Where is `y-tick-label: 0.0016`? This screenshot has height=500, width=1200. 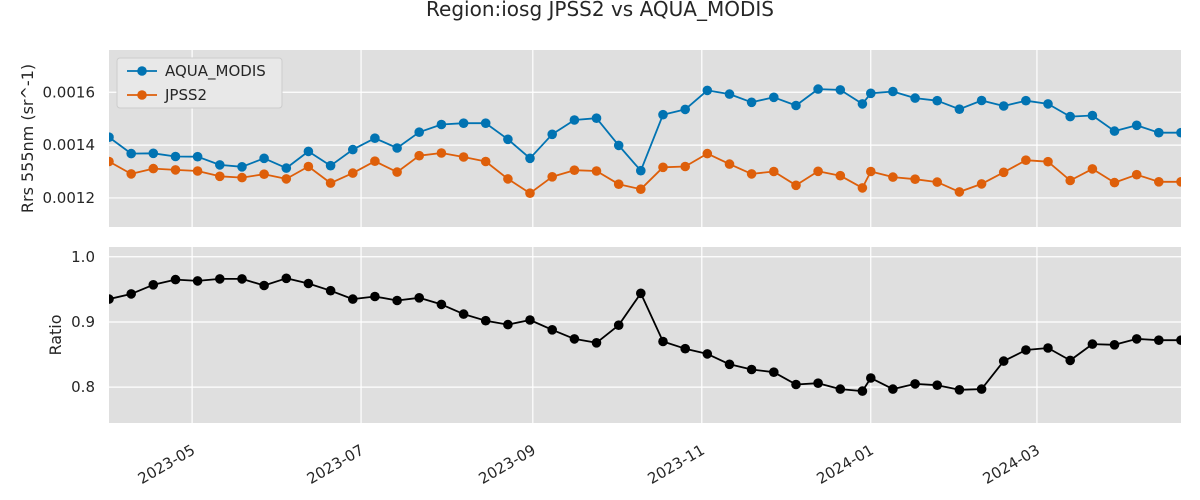 y-tick-label: 0.0016 is located at coordinates (69, 92).